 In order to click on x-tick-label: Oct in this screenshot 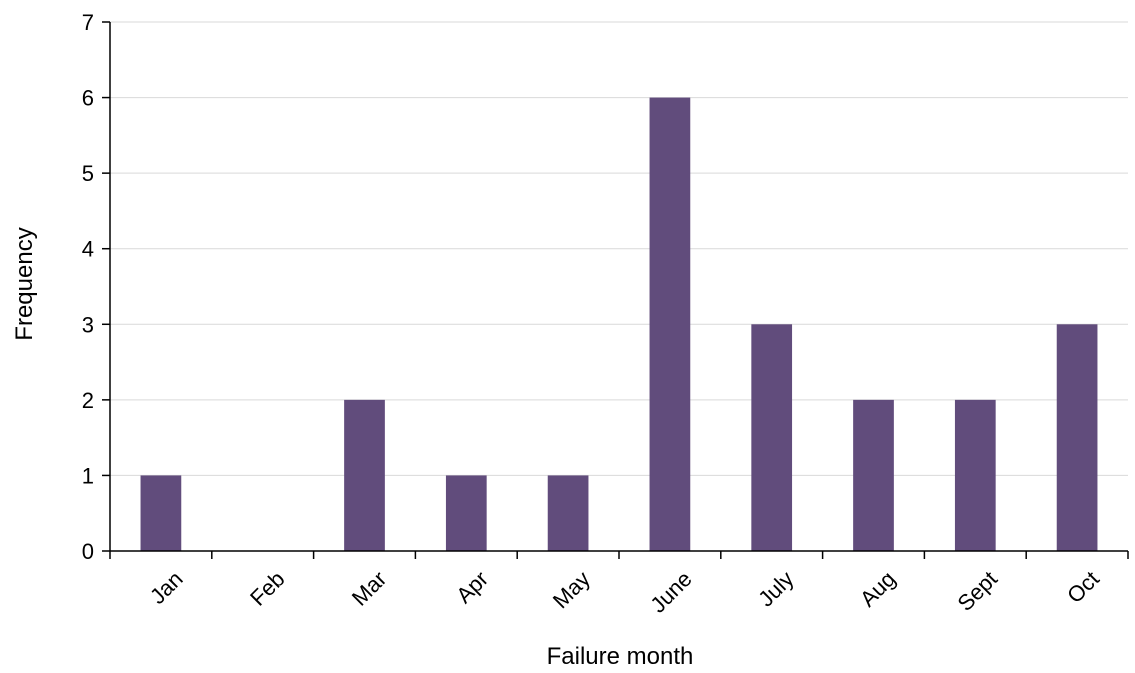, I will do `click(1083, 587)`.